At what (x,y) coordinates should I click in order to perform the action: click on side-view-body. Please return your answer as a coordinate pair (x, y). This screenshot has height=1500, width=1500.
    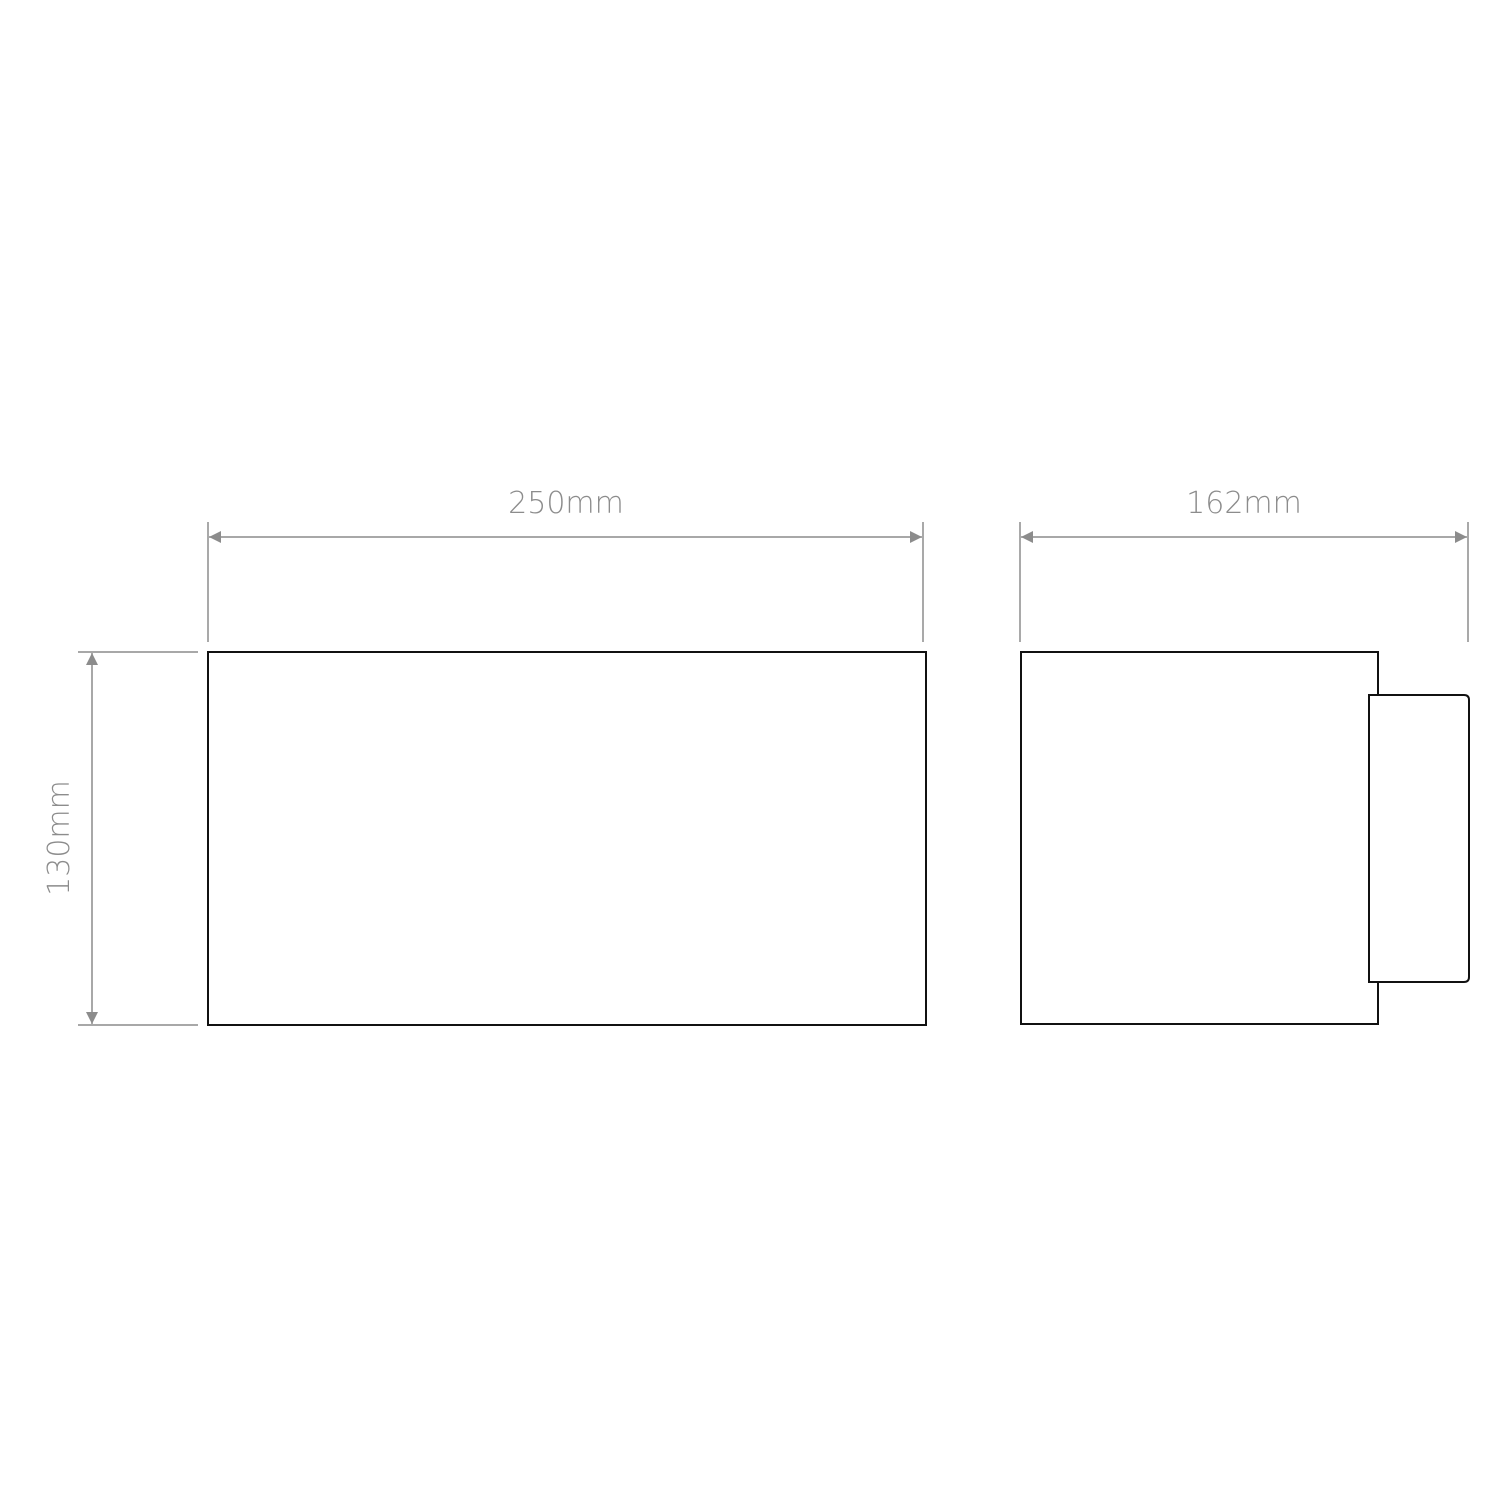
    Looking at the image, I should click on (1199, 838).